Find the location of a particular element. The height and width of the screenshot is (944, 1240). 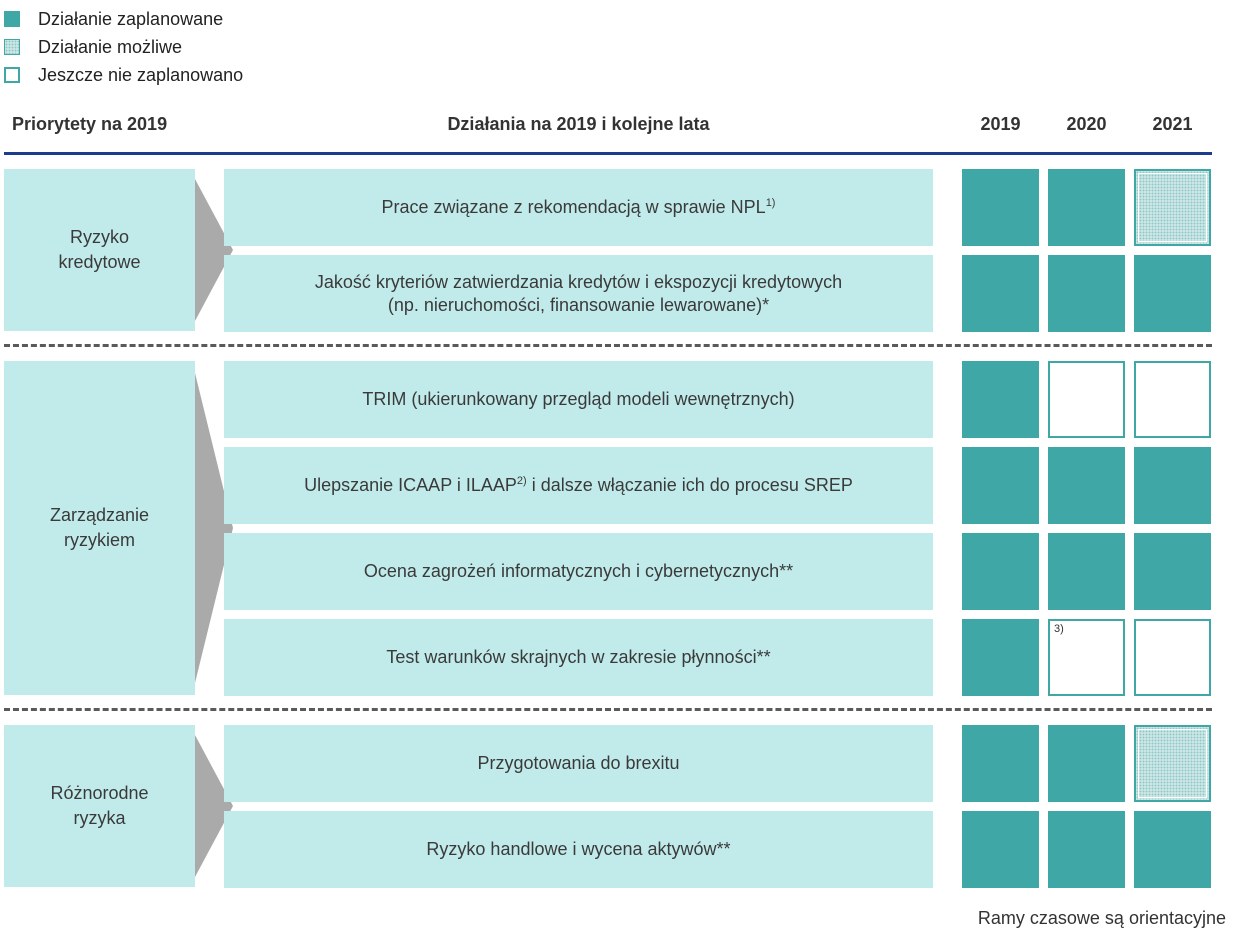

planned-swatch-icon is located at coordinates (12, 19).